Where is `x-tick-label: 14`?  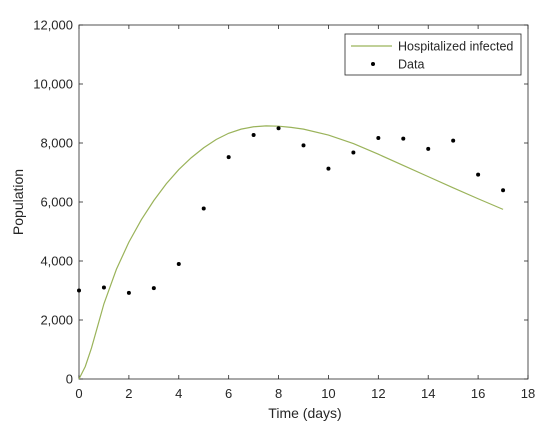
x-tick-label: 14 is located at coordinates (428, 393).